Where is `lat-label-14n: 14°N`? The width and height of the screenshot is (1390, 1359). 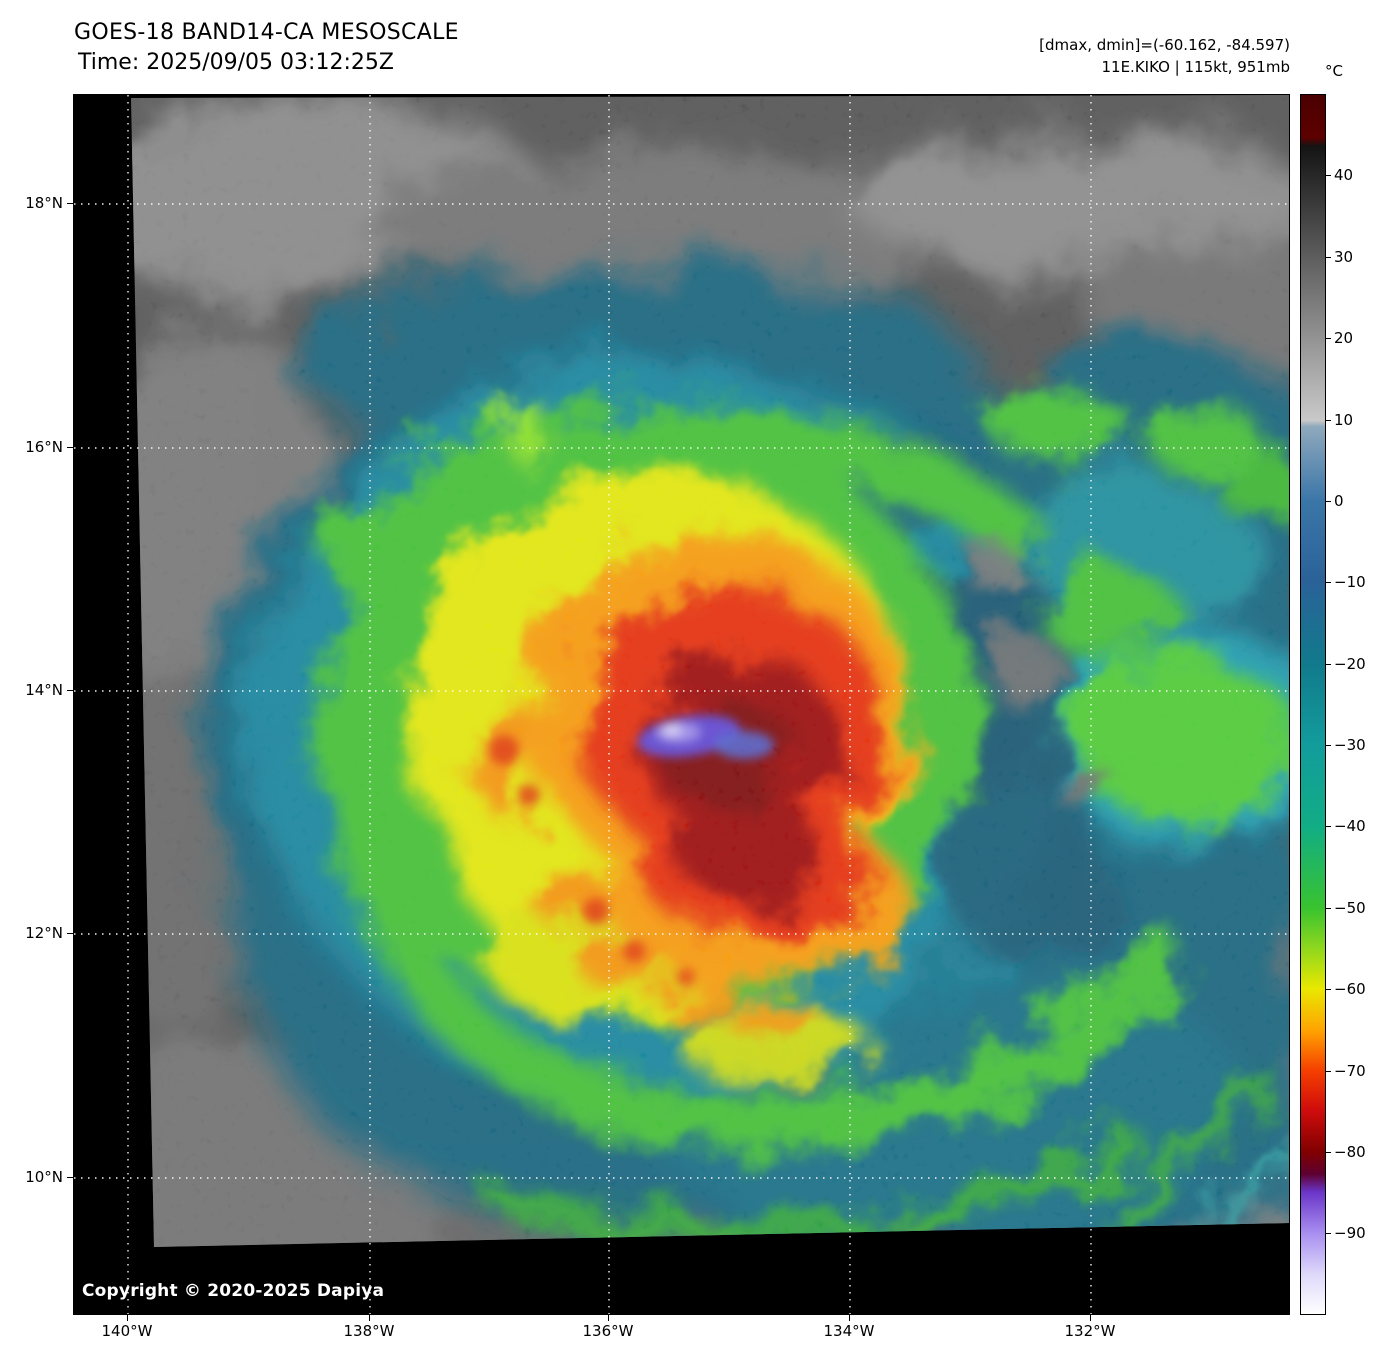 lat-label-14n: 14°N is located at coordinates (44, 690).